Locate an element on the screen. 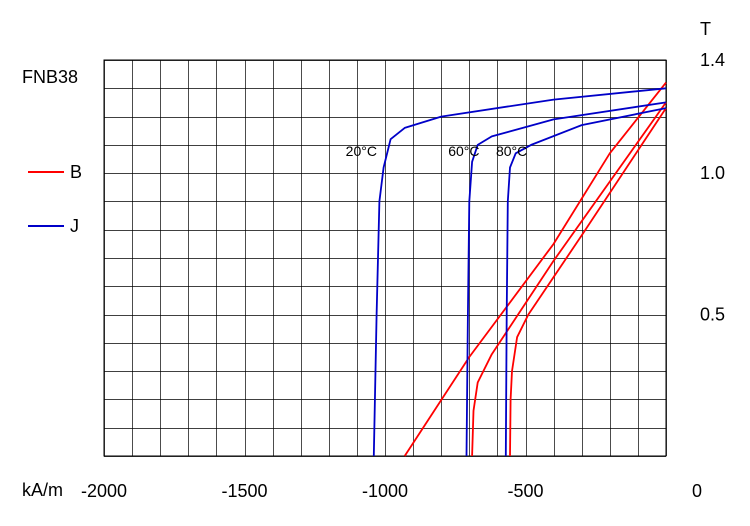 This screenshot has height=526, width=750. x-tick-label: 0 is located at coordinates (697, 491).